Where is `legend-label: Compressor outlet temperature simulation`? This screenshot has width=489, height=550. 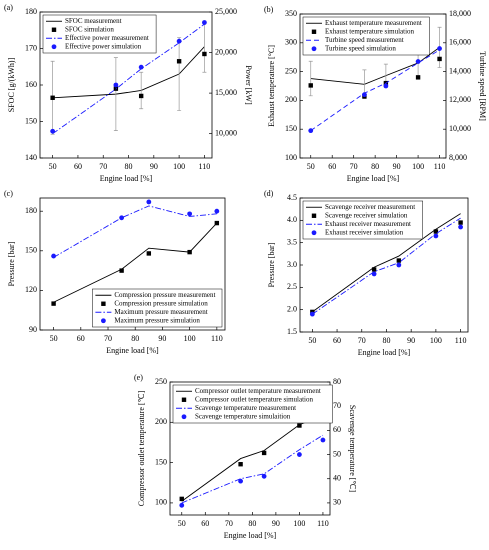
legend-label: Compressor outlet temperature simulation is located at coordinates (254, 399).